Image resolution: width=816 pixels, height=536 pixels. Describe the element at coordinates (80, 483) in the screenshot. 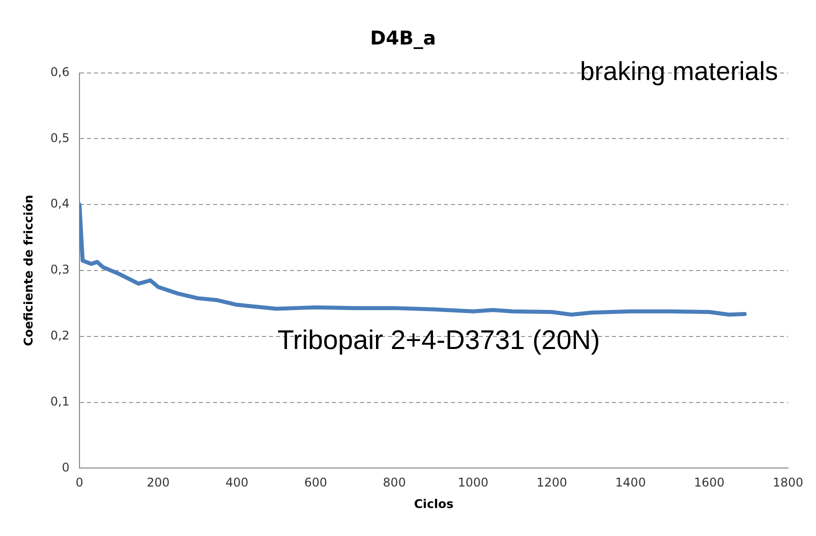

I see `x-tick-label: 0` at that location.